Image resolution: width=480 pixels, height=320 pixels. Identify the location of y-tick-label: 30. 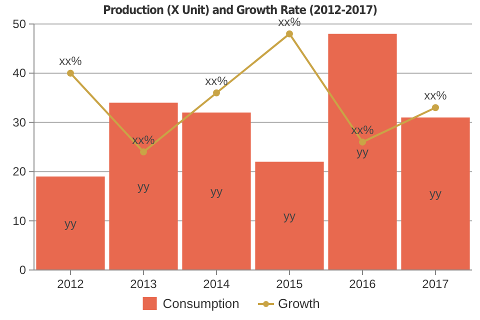
(19, 122).